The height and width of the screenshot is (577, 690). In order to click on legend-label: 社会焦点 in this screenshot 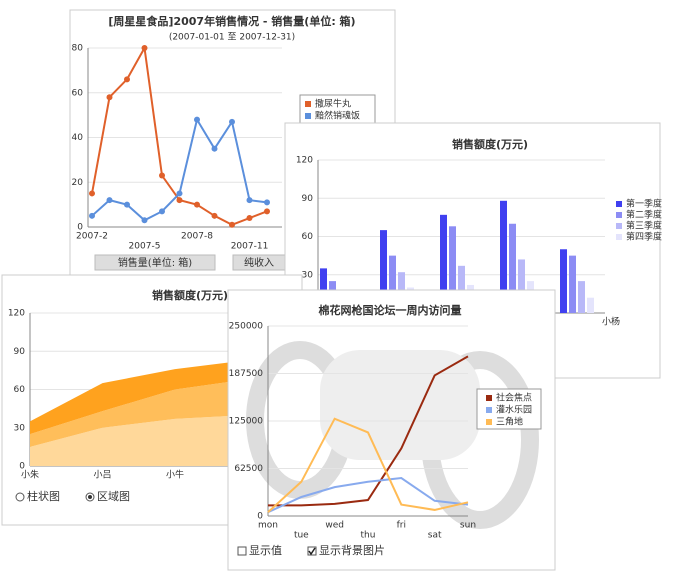, I will do `click(514, 398)`.